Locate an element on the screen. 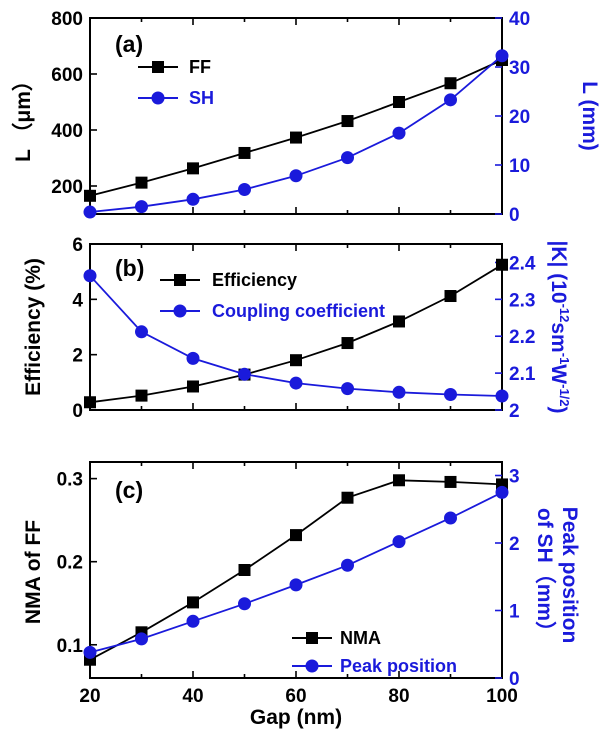 The height and width of the screenshot is (737, 609). panel-b-tag: (b) is located at coordinates (129, 268).